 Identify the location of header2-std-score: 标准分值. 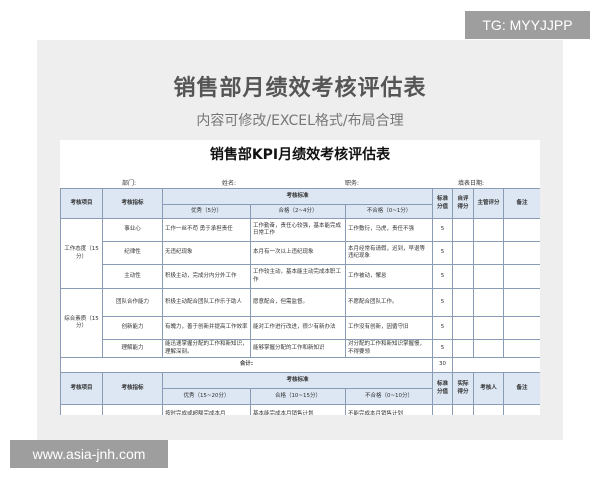
(443, 388).